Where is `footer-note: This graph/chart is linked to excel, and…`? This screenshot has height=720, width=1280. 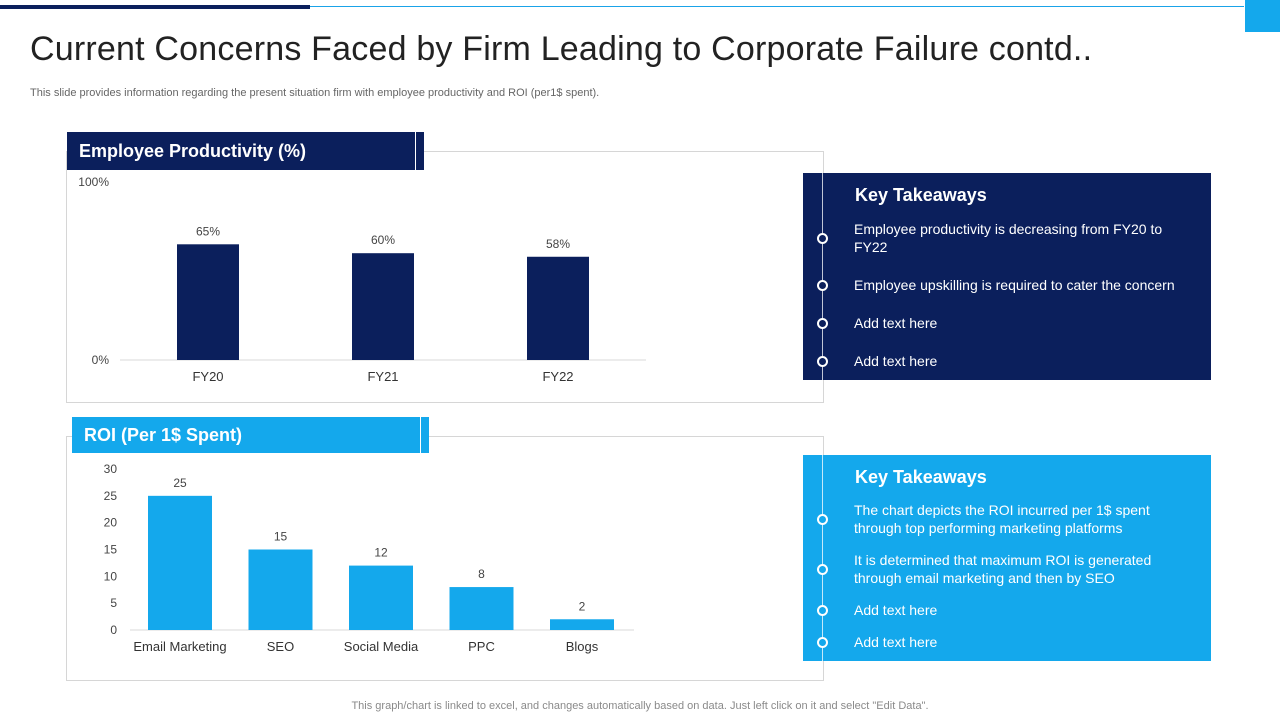
footer-note: This graph/chart is linked to excel, and… is located at coordinates (640, 706).